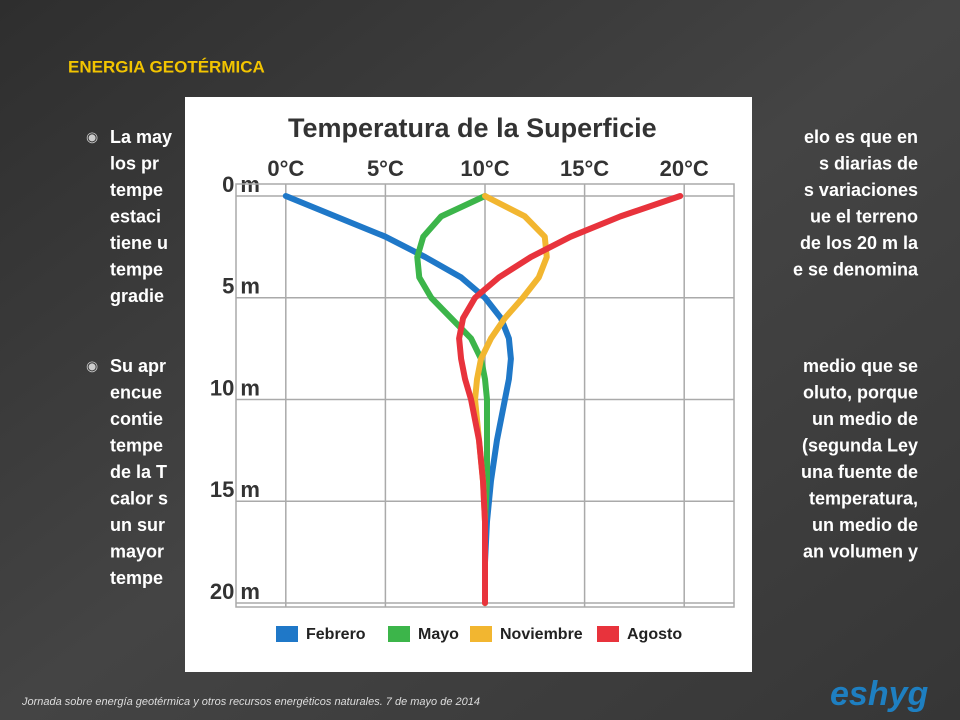 The width and height of the screenshot is (960, 720). Describe the element at coordinates (137, 525) in the screenshot. I see `text-line-left: un sur` at that location.